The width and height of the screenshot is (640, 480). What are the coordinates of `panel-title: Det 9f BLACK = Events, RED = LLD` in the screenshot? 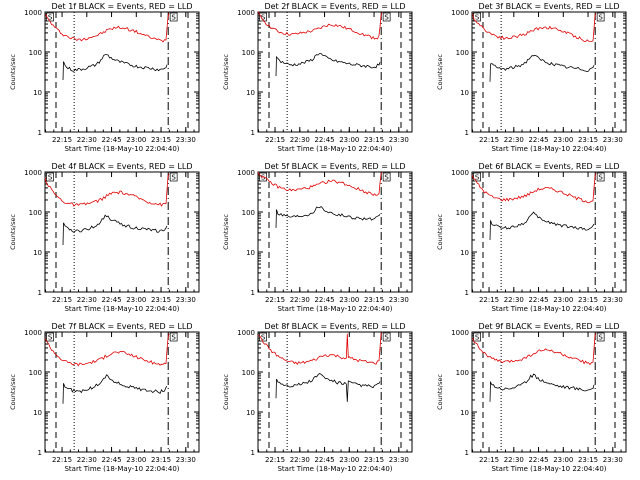 It's located at (548, 326).